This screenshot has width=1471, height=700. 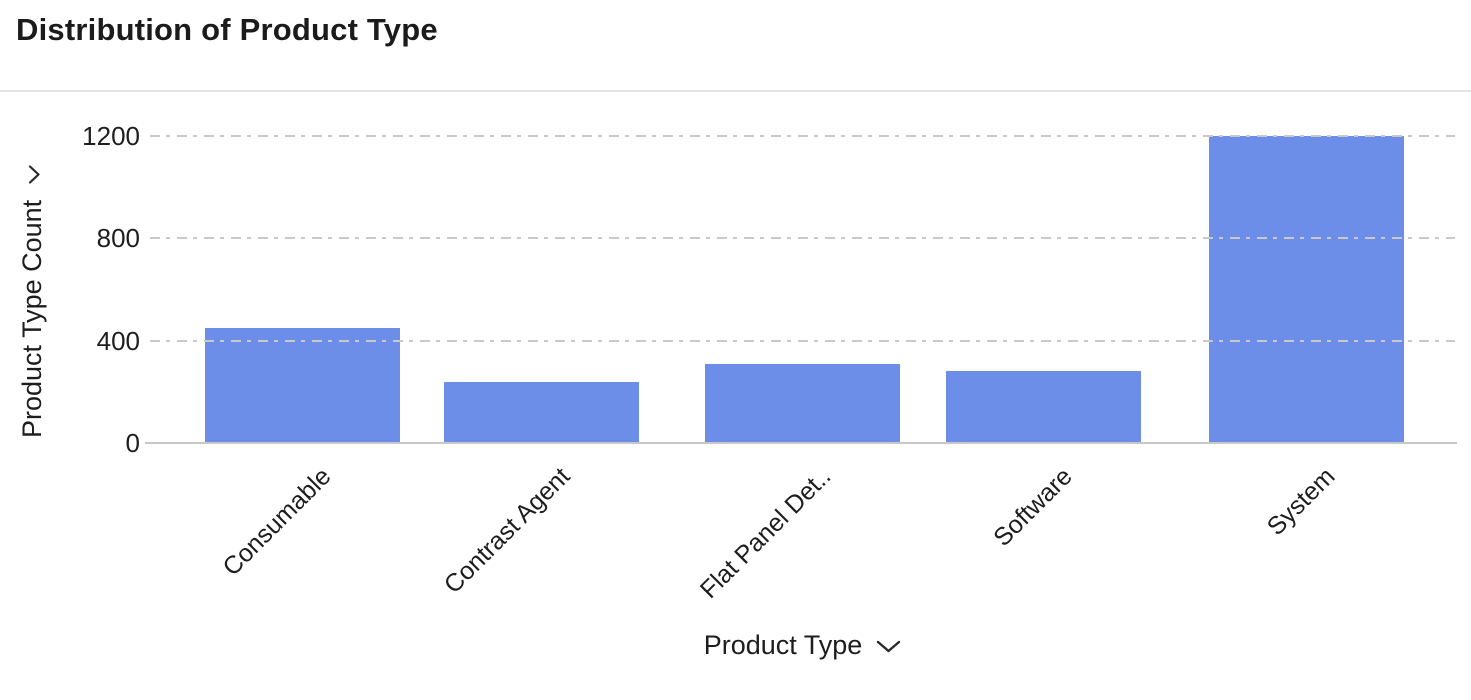 I want to click on x-axis-field-dropdown: Product Type, so click(x=802, y=645).